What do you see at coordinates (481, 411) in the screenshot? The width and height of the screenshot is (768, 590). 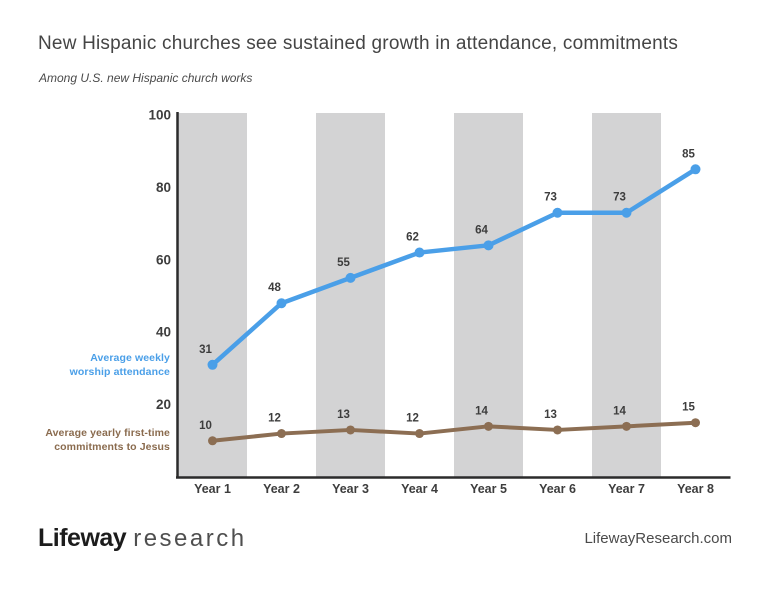 I see `data-label-commitments-year-5: 14` at bounding box center [481, 411].